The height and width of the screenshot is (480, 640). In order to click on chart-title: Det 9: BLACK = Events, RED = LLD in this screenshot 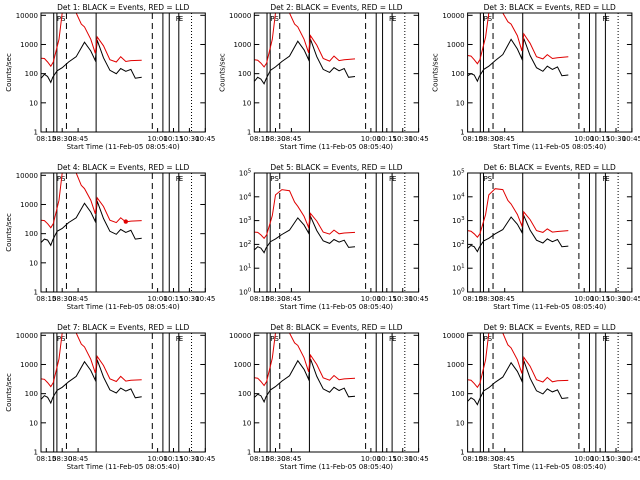, I will do `click(550, 327)`.